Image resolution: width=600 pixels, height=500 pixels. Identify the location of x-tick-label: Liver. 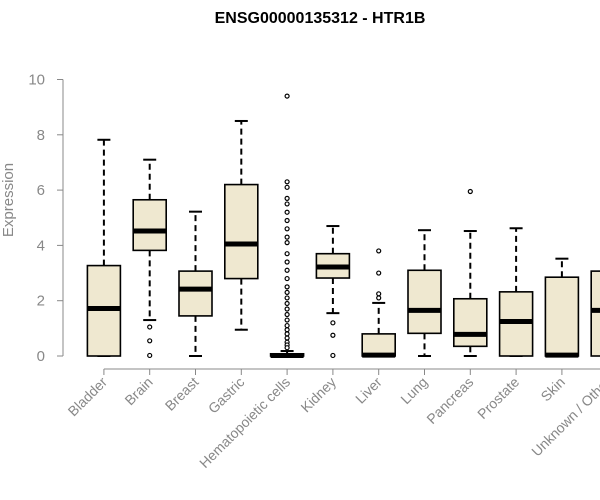
(368, 390).